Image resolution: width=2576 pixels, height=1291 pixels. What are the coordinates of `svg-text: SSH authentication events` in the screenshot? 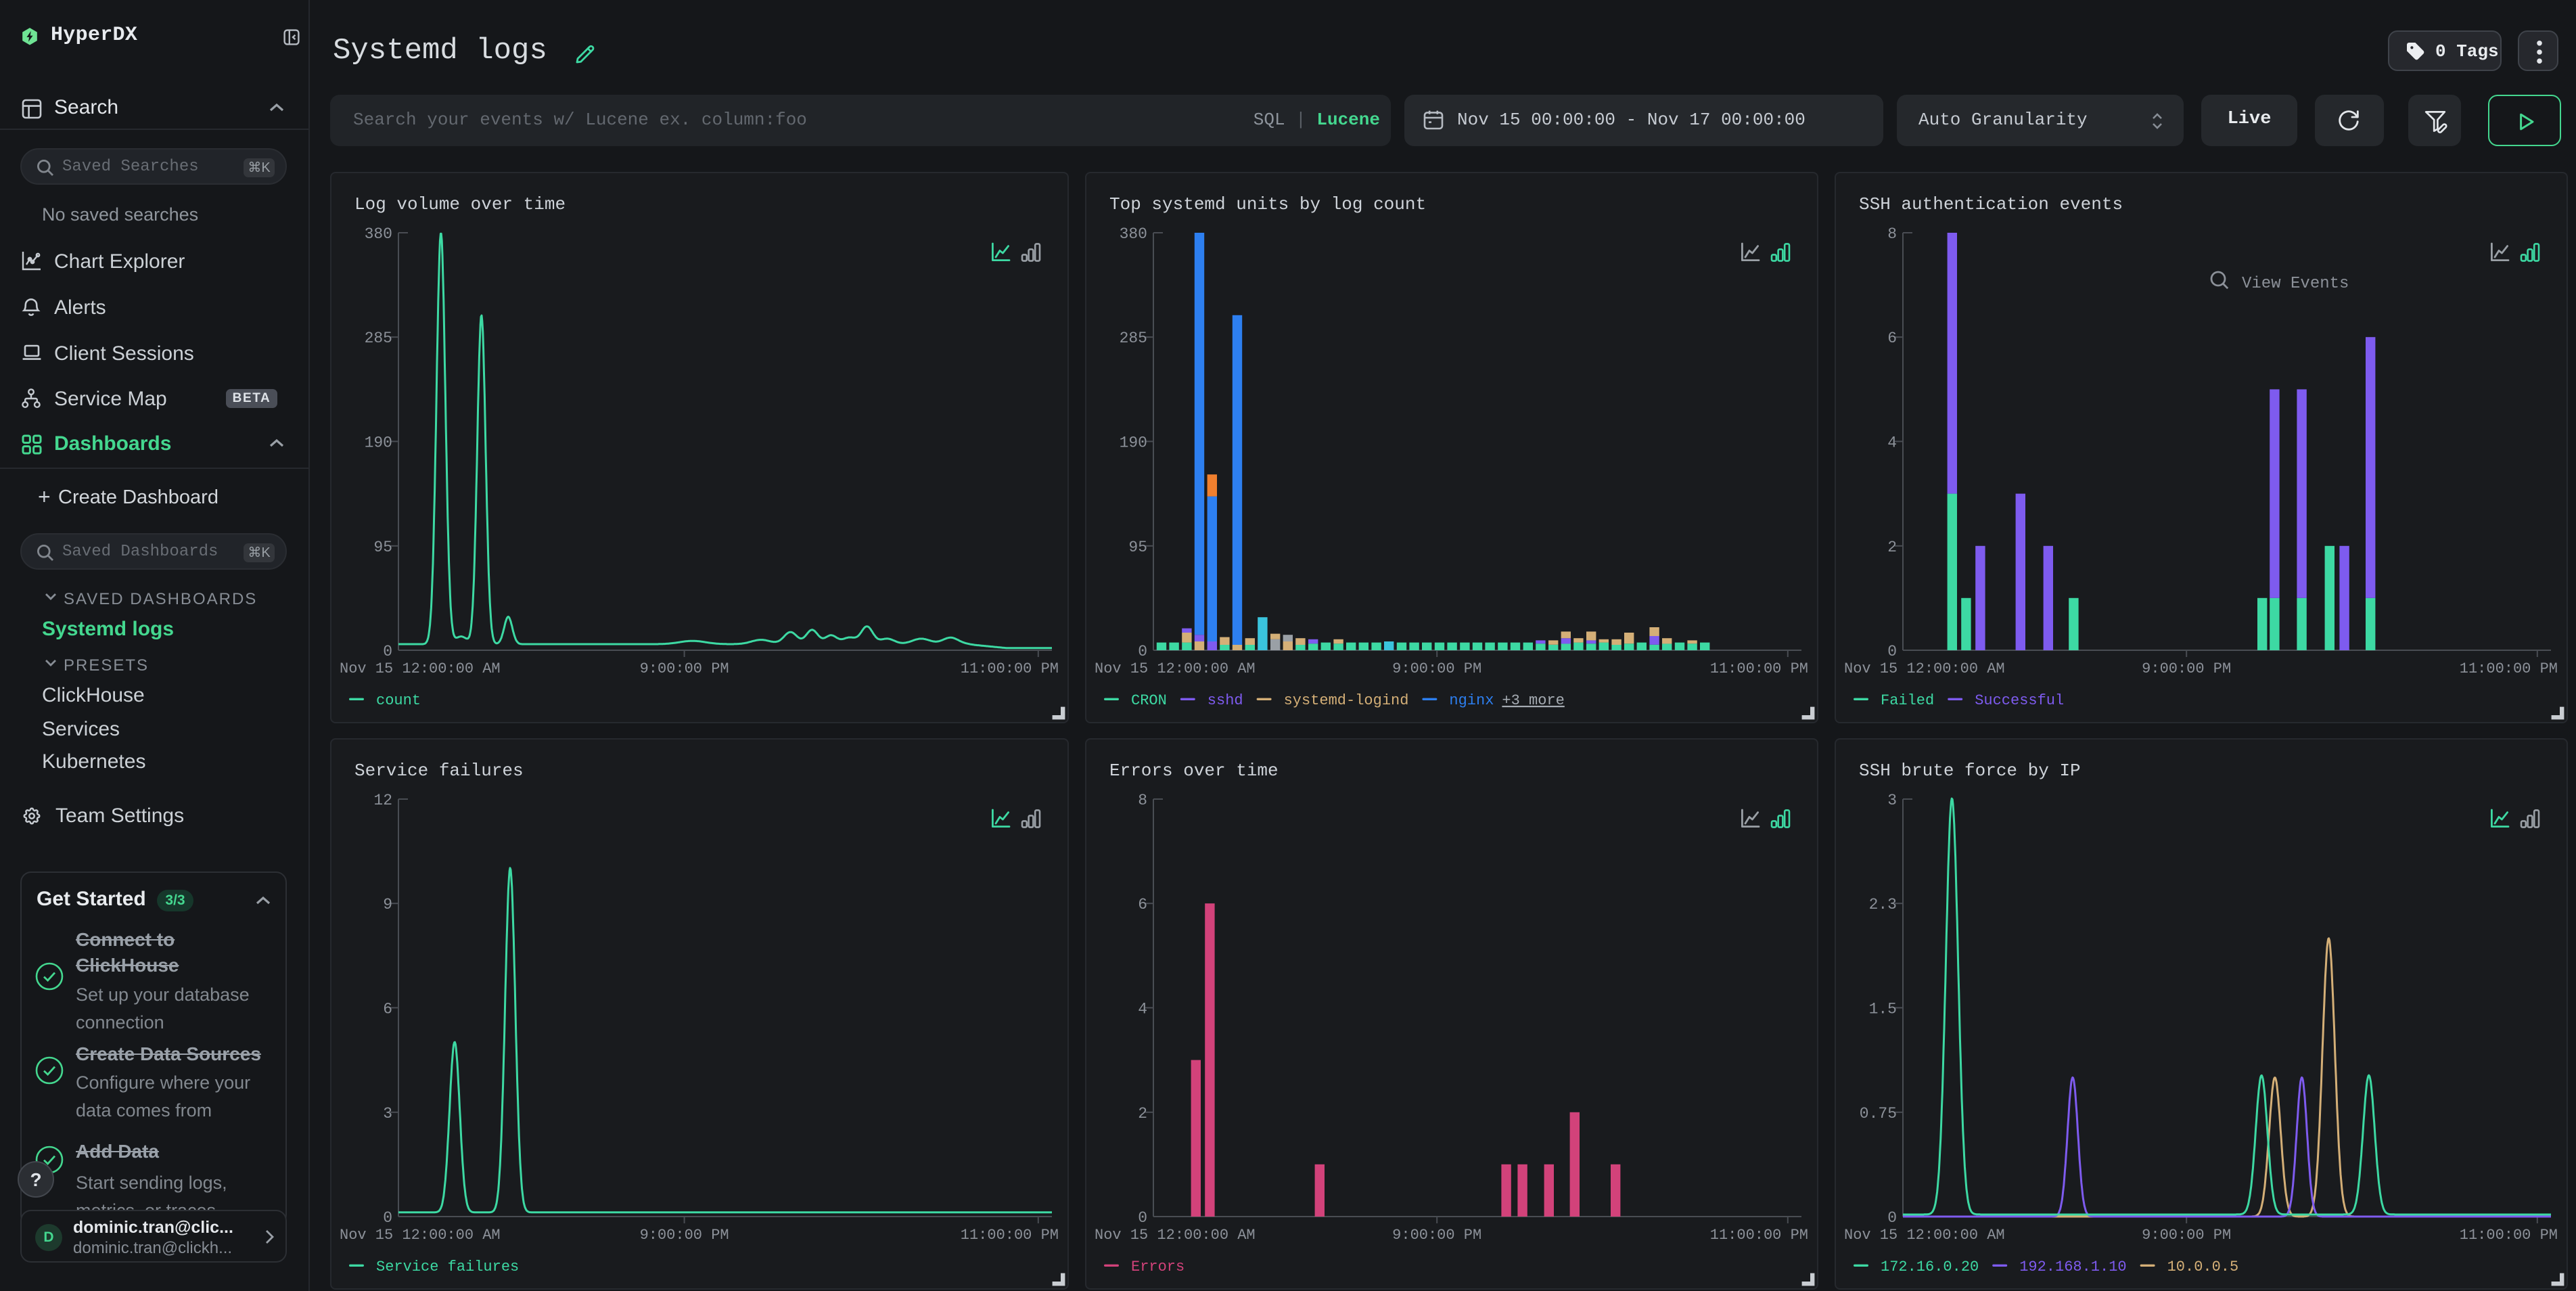 It's located at (1991, 204).